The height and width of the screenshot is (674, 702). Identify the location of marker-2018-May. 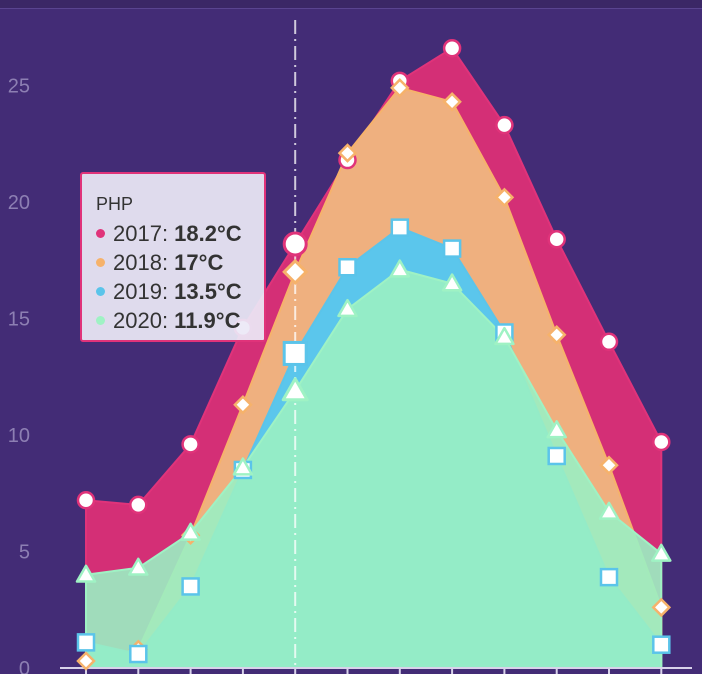
(295, 272).